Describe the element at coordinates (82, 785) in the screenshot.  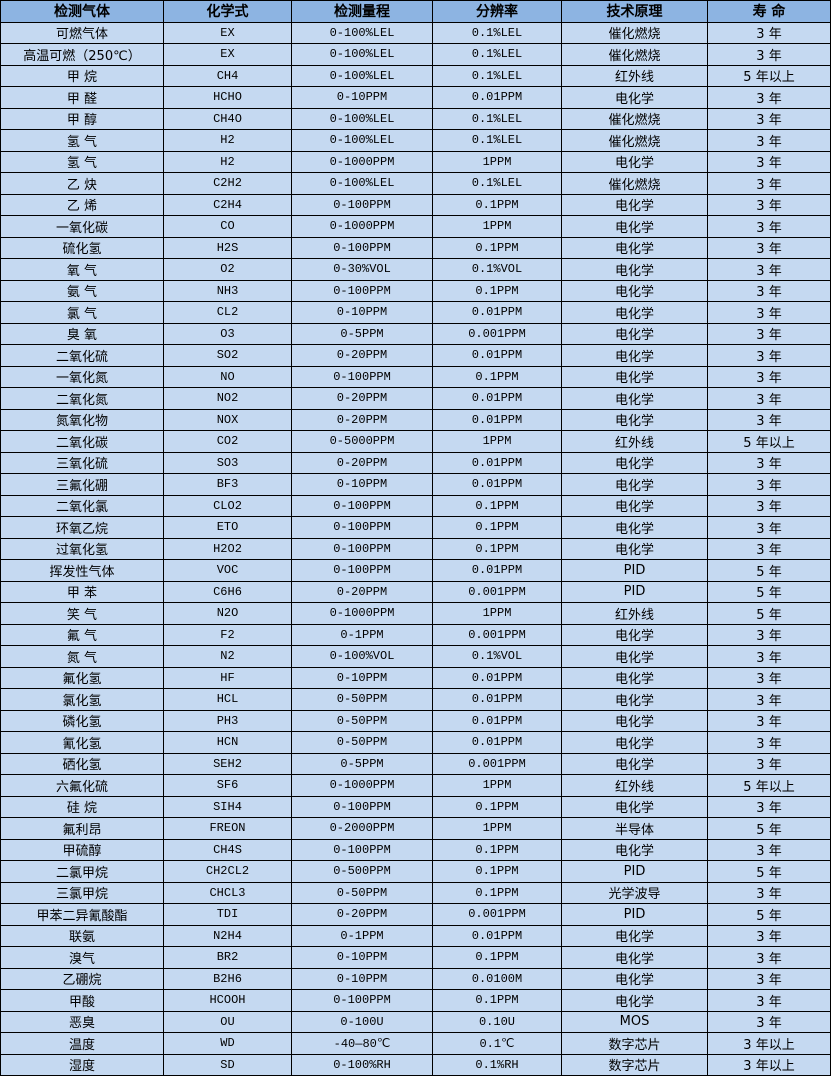
I see `gas-cell: 六氟化硫` at that location.